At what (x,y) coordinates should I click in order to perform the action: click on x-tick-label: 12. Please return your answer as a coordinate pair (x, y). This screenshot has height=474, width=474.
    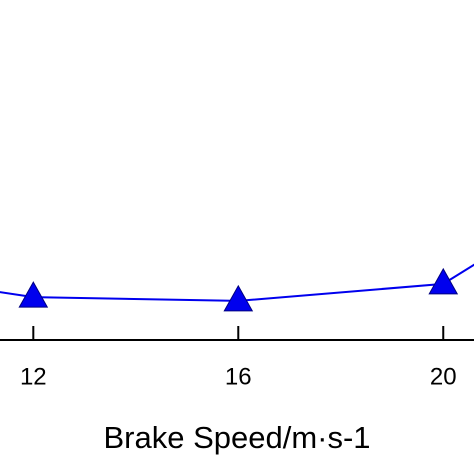
    Looking at the image, I should click on (33, 376).